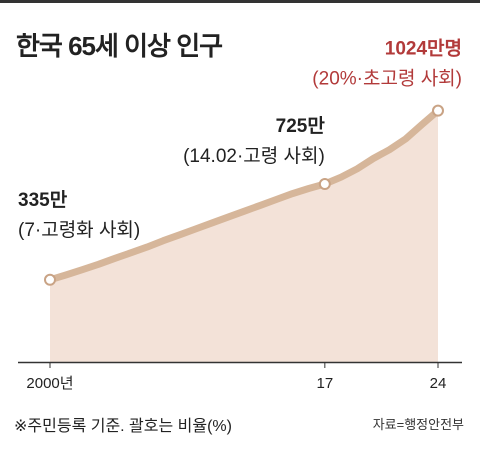  Describe the element at coordinates (301, 126) in the screenshot. I see `annotation-value: 725만` at that location.